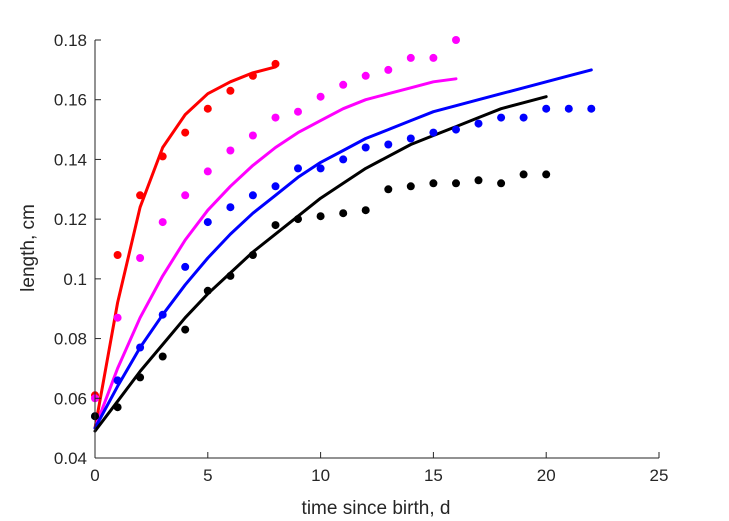 The width and height of the screenshot is (729, 521). I want to click on x-tick-label: 5, so click(207, 475).